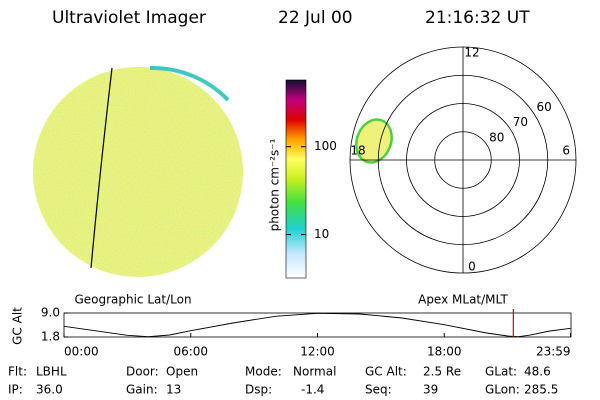  I want to click on info-value: Normal, so click(314, 372).